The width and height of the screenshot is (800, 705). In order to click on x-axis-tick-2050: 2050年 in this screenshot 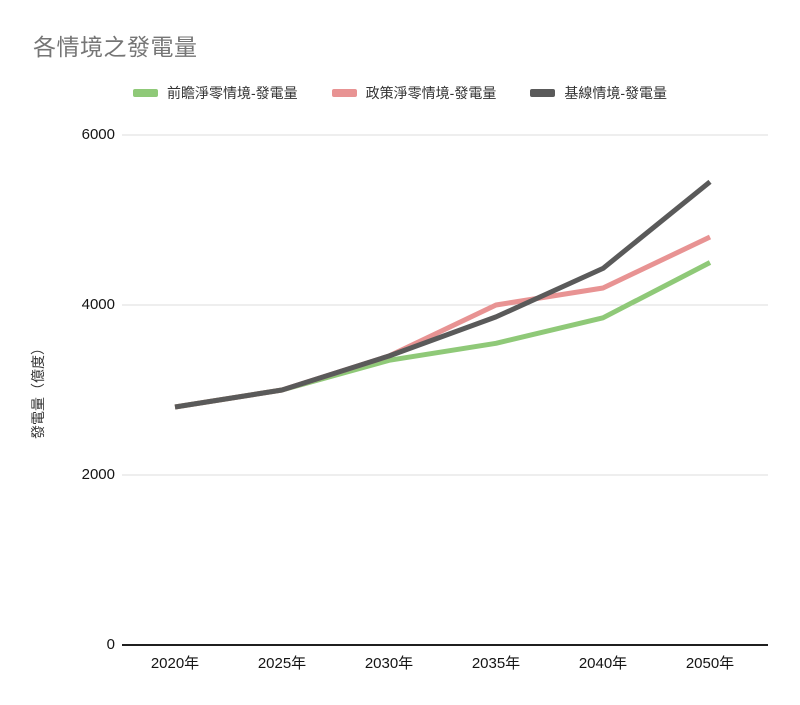, I will do `click(710, 663)`.